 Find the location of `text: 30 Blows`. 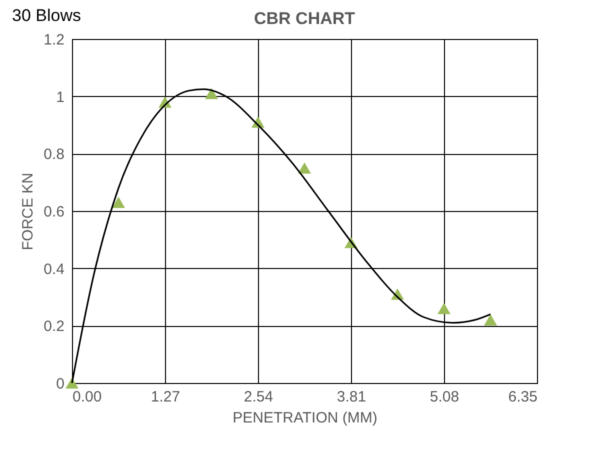

text: 30 Blows is located at coordinates (46, 16).